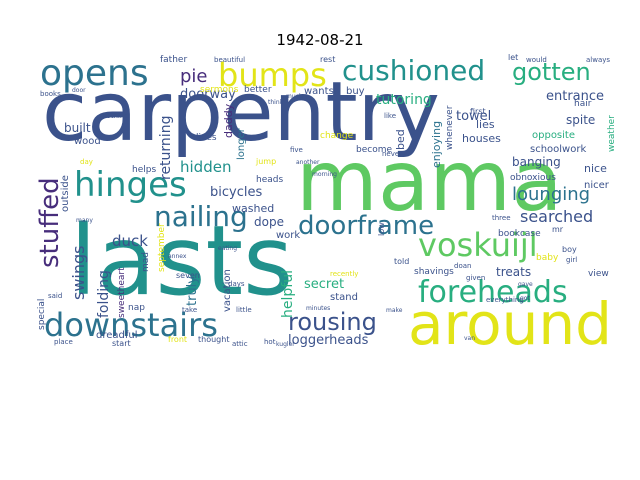 Image resolution: width=640 pixels, height=480 pixels. What do you see at coordinates (344, 274) in the screenshot?
I see `word-recently: recently` at bounding box center [344, 274].